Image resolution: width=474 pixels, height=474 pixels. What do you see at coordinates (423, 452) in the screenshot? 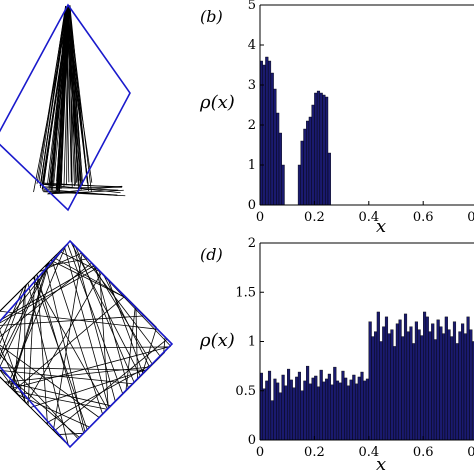
I see `x-tick-label-d-3: 0.6` at bounding box center [423, 452].